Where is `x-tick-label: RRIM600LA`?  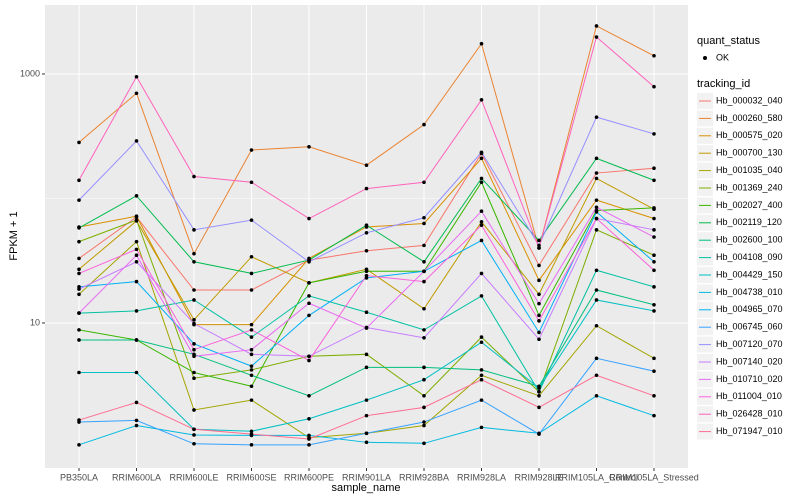 x-tick-label: RRIM600LA is located at coordinates (136, 477).